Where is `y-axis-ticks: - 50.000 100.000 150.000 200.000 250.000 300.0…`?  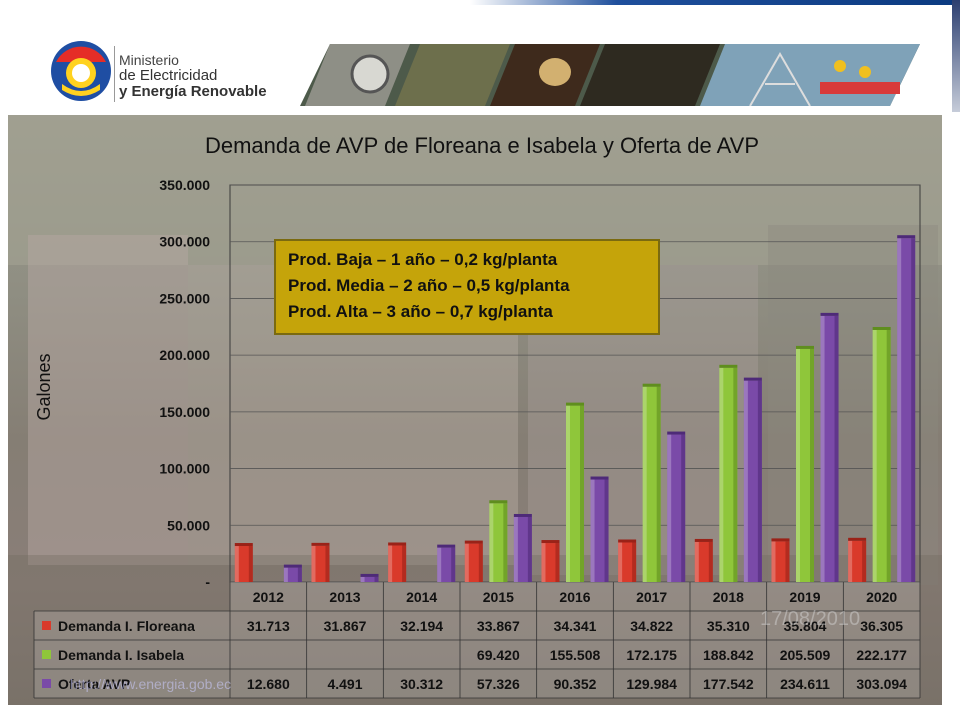
y-axis-ticks: - 50.000 100.000 150.000 200.000 250.000 300.0… is located at coordinates (184, 383).